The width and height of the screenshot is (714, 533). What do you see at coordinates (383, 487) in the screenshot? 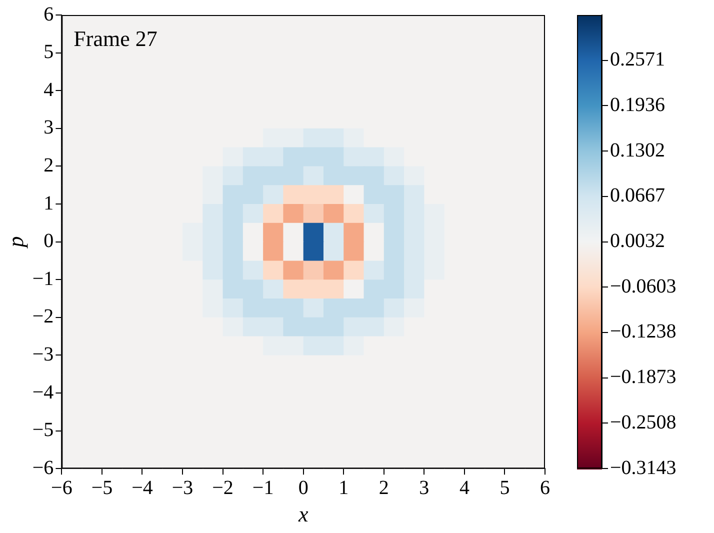
I see `x-tick-label: 2` at bounding box center [383, 487].